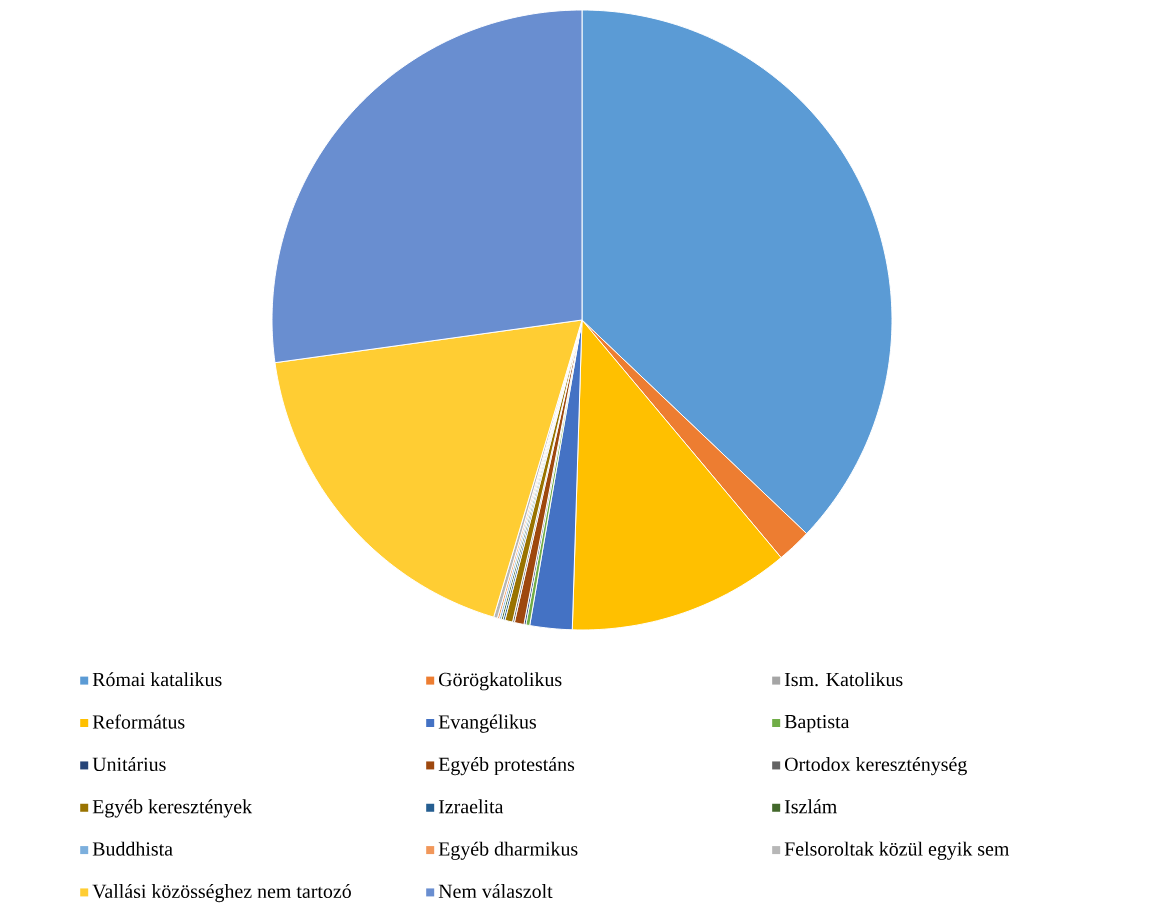  I want to click on legend-label: Felsoroltak közül egyik sem, so click(897, 850).